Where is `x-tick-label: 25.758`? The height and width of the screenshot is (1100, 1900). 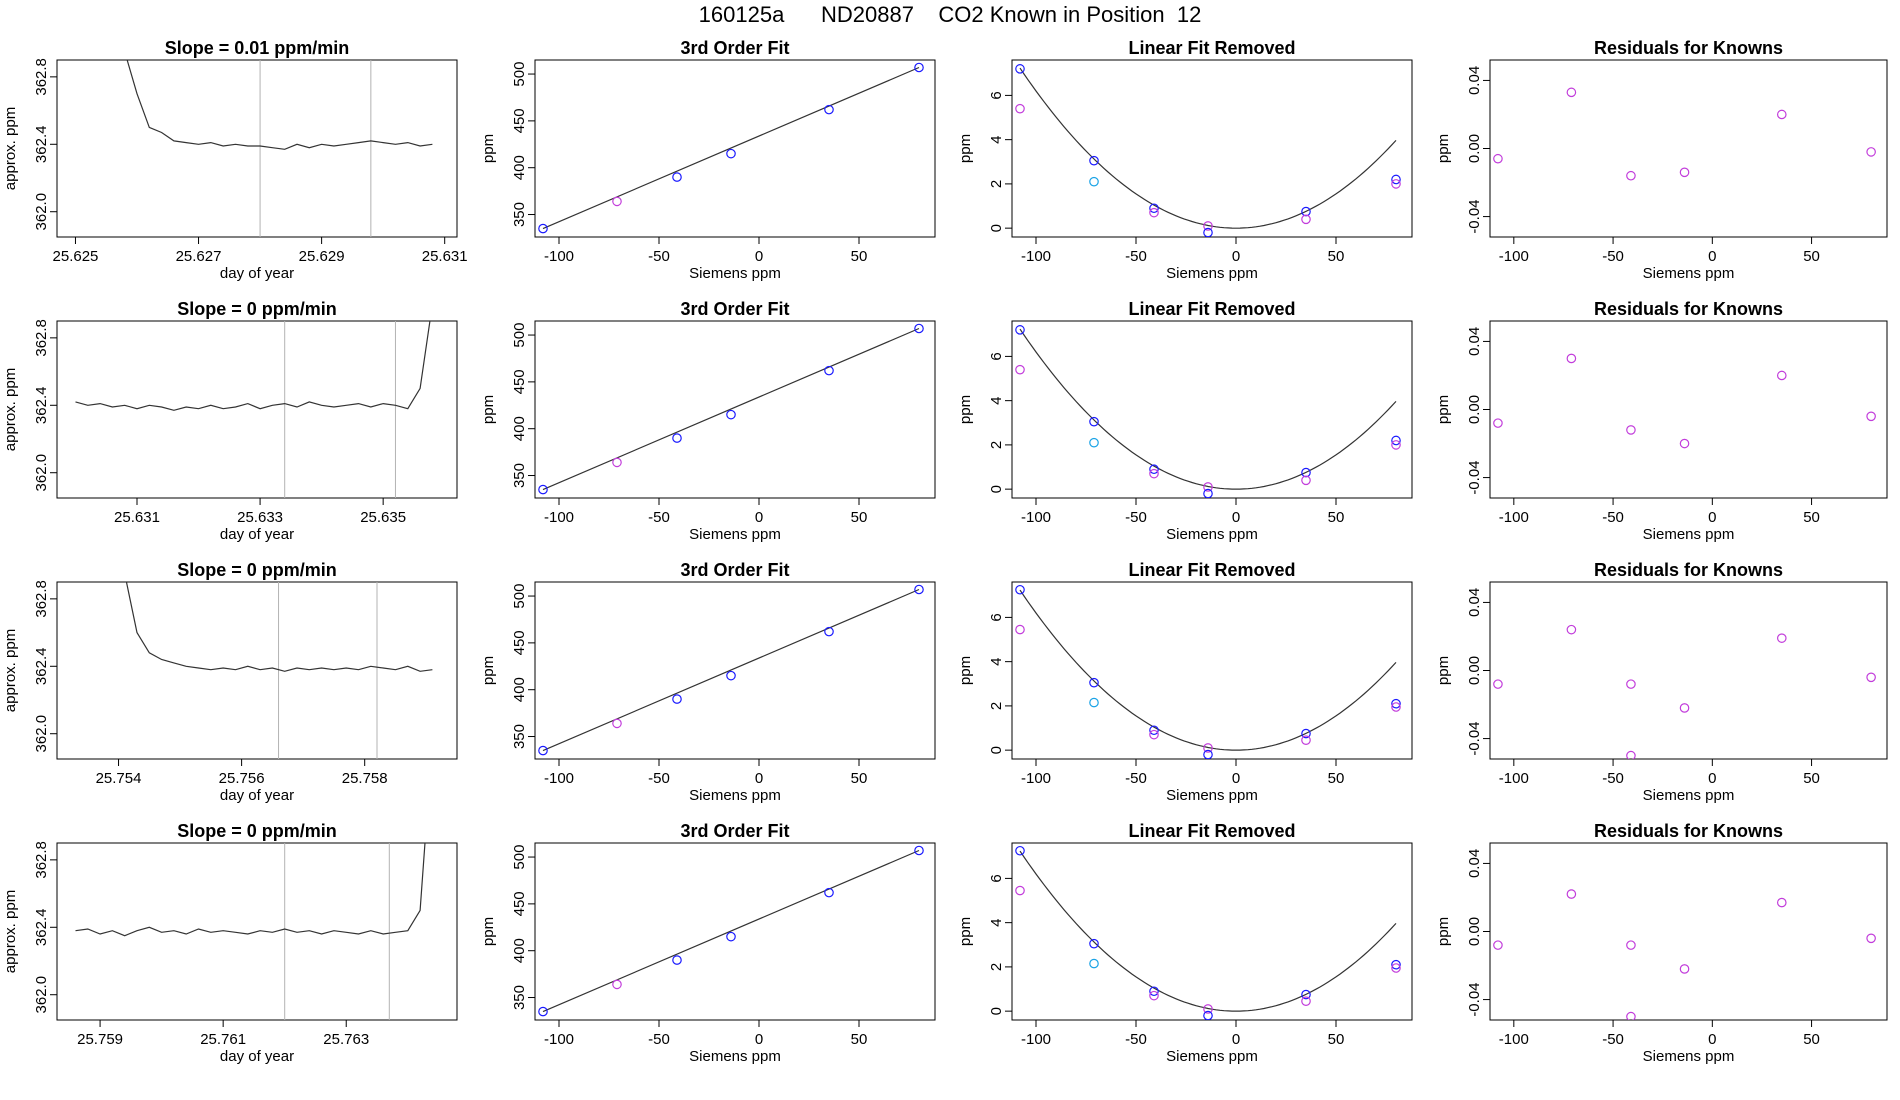 x-tick-label: 25.758 is located at coordinates (365, 778).